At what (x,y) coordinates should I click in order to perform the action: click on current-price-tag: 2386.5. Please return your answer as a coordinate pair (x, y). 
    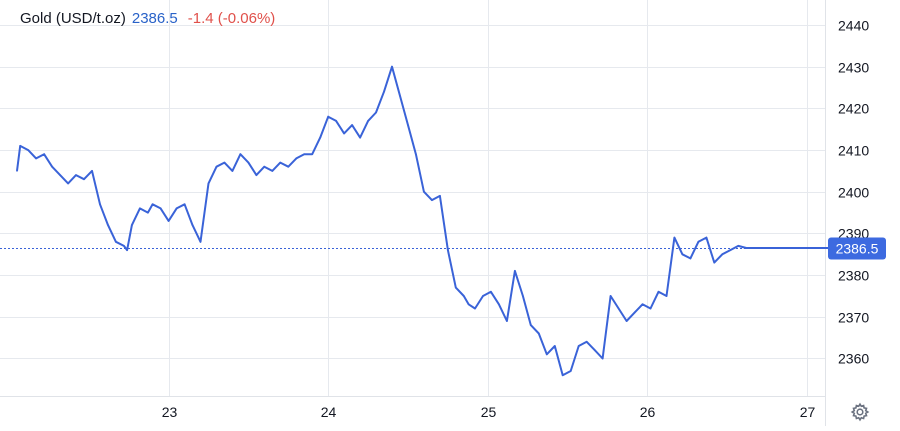
    Looking at the image, I should click on (857, 248).